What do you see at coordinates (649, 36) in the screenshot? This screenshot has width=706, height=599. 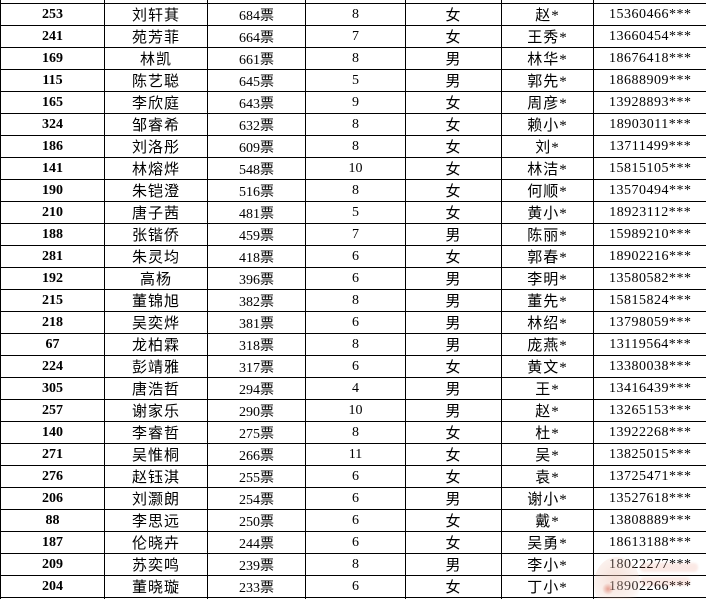 I see `cell-phone: 13660454***` at bounding box center [649, 36].